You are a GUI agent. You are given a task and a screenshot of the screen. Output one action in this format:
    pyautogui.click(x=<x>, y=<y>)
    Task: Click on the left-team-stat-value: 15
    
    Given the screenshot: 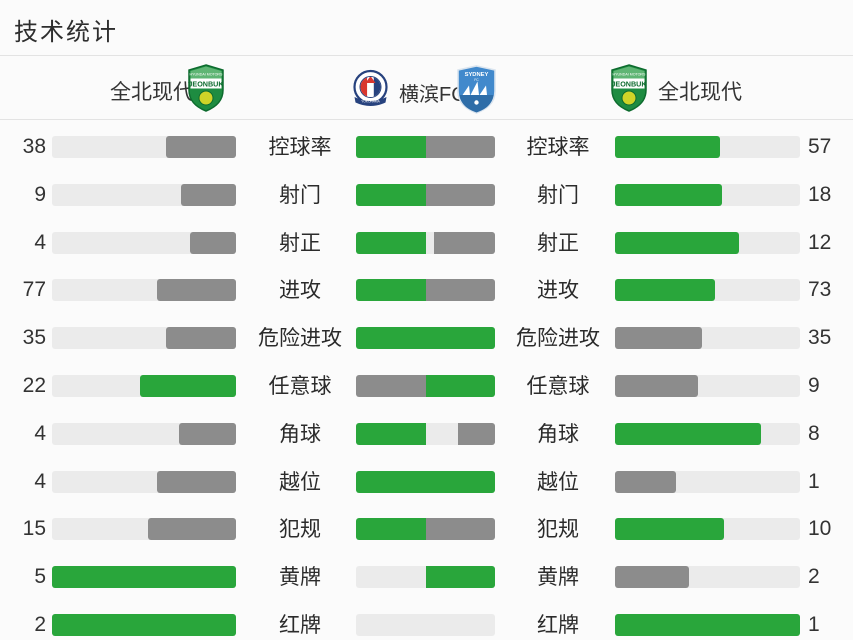 What is the action you would take?
    pyautogui.click(x=34, y=528)
    